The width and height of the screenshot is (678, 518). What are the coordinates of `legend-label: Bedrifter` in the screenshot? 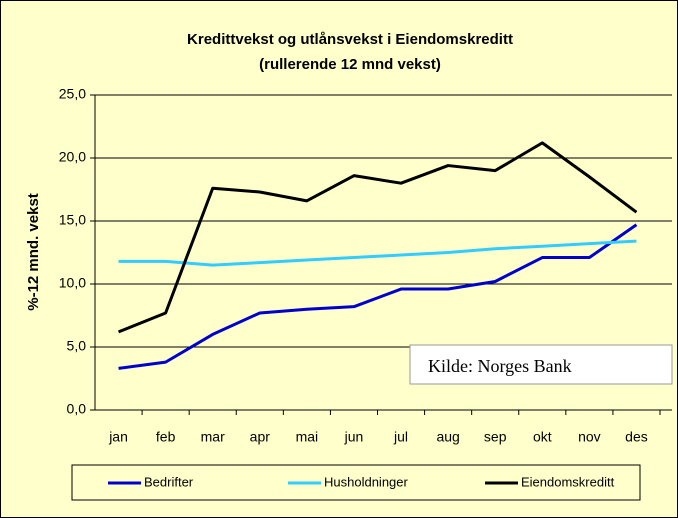 It's located at (169, 481).